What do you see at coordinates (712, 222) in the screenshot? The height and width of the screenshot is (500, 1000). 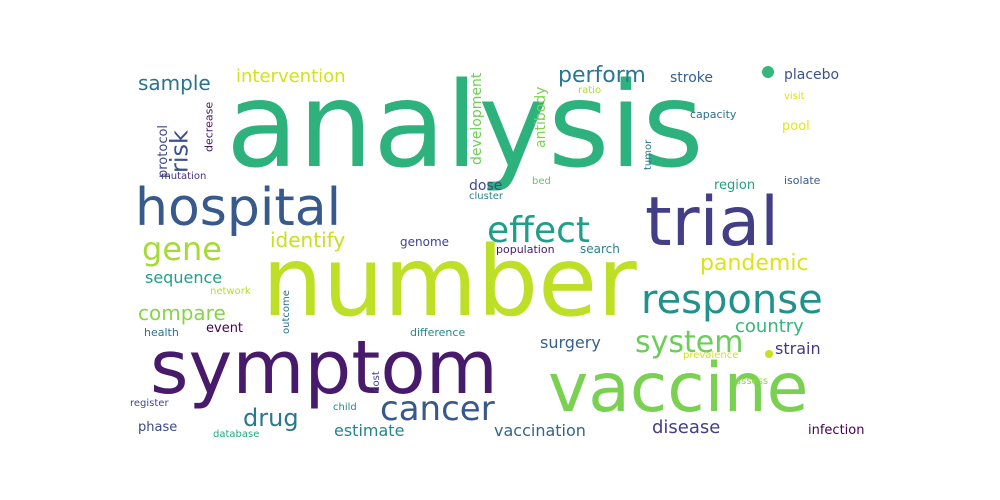 I see `word-trial: trial` at bounding box center [712, 222].